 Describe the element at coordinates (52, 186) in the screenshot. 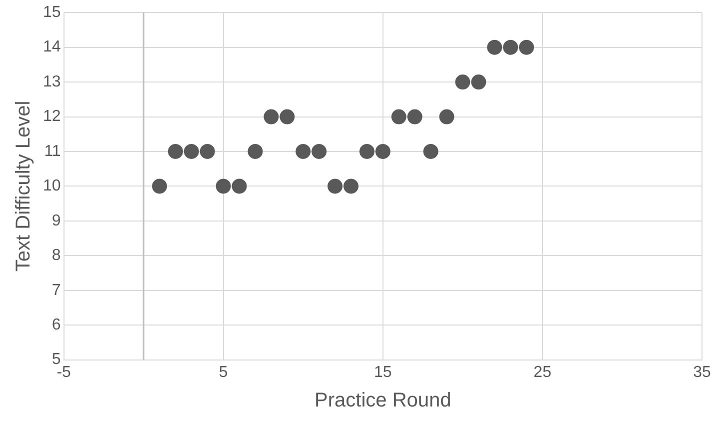

I see `y-tick-label: 10` at that location.